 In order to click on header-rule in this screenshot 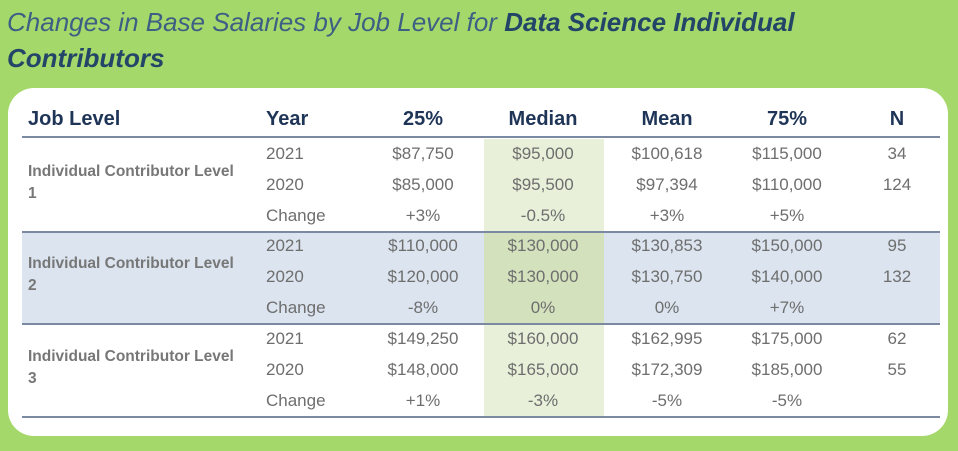, I will do `click(481, 137)`.